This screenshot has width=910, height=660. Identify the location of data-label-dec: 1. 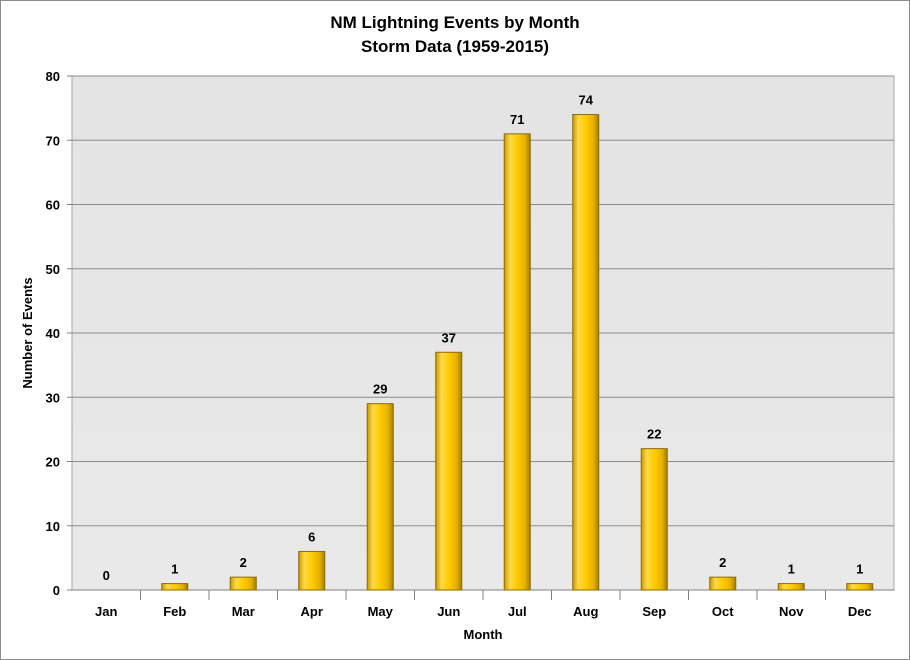
(859, 569).